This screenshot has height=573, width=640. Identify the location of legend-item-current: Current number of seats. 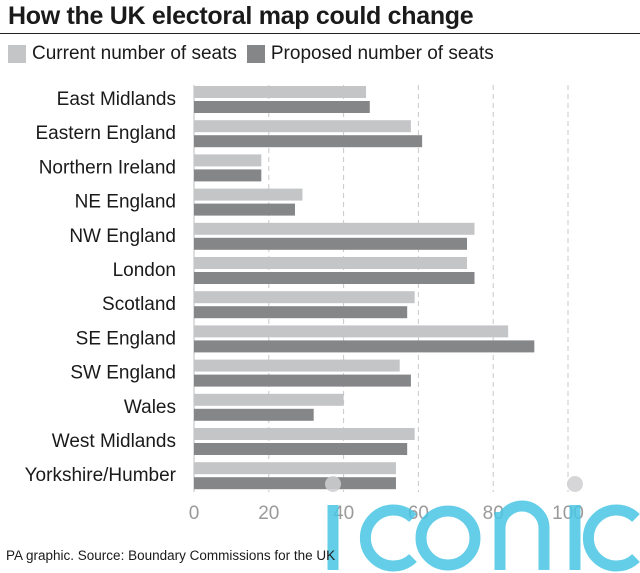
(122, 54).